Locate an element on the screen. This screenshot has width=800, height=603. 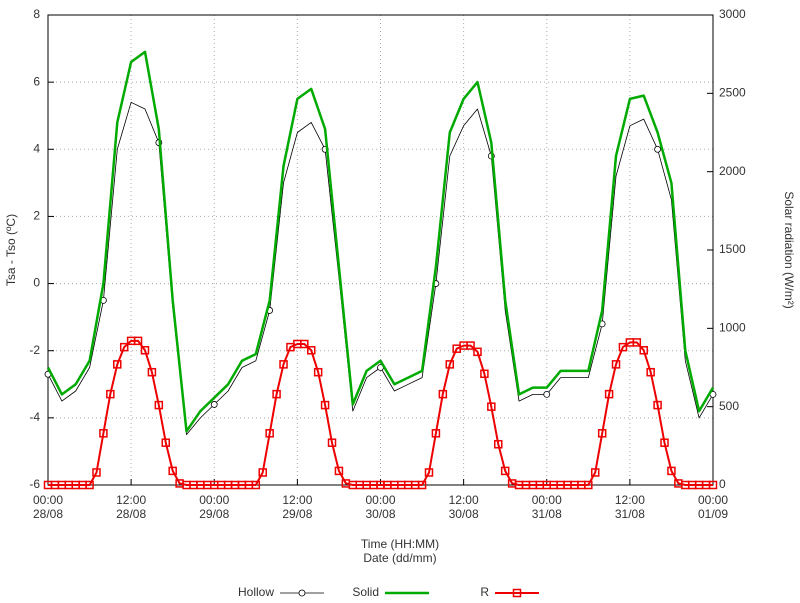
y-tick-label: 6 is located at coordinates (36, 81).